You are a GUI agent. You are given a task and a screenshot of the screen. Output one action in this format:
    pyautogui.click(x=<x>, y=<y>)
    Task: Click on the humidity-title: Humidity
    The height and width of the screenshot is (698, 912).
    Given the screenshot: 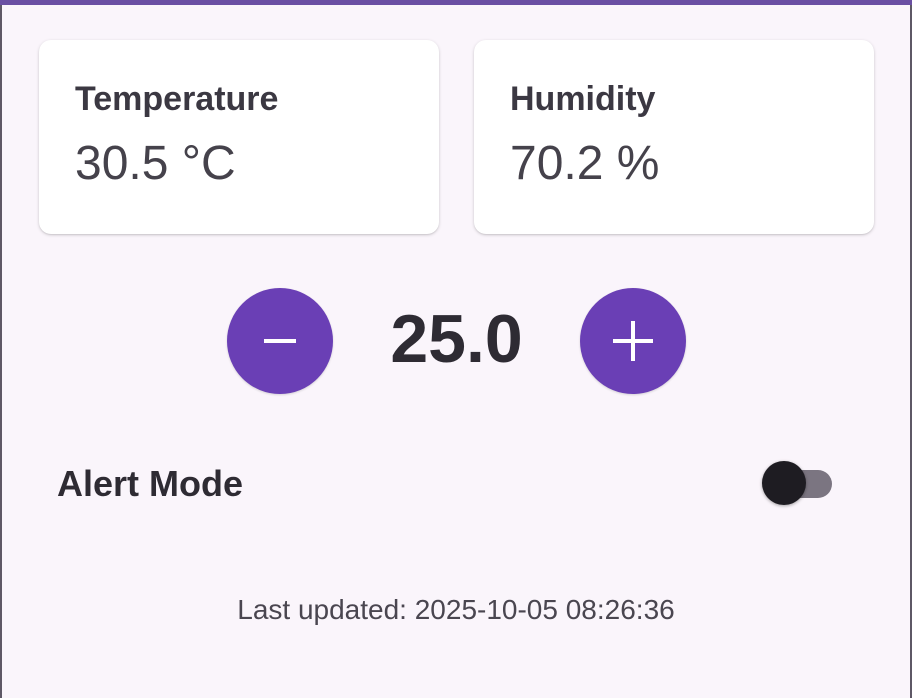 What is the action you would take?
    pyautogui.click(x=583, y=99)
    